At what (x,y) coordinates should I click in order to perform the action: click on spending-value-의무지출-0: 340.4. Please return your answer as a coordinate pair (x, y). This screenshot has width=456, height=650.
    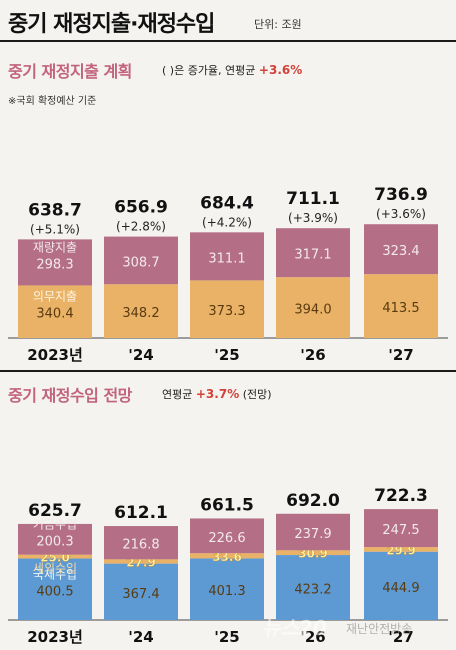
    Looking at the image, I should click on (54, 314).